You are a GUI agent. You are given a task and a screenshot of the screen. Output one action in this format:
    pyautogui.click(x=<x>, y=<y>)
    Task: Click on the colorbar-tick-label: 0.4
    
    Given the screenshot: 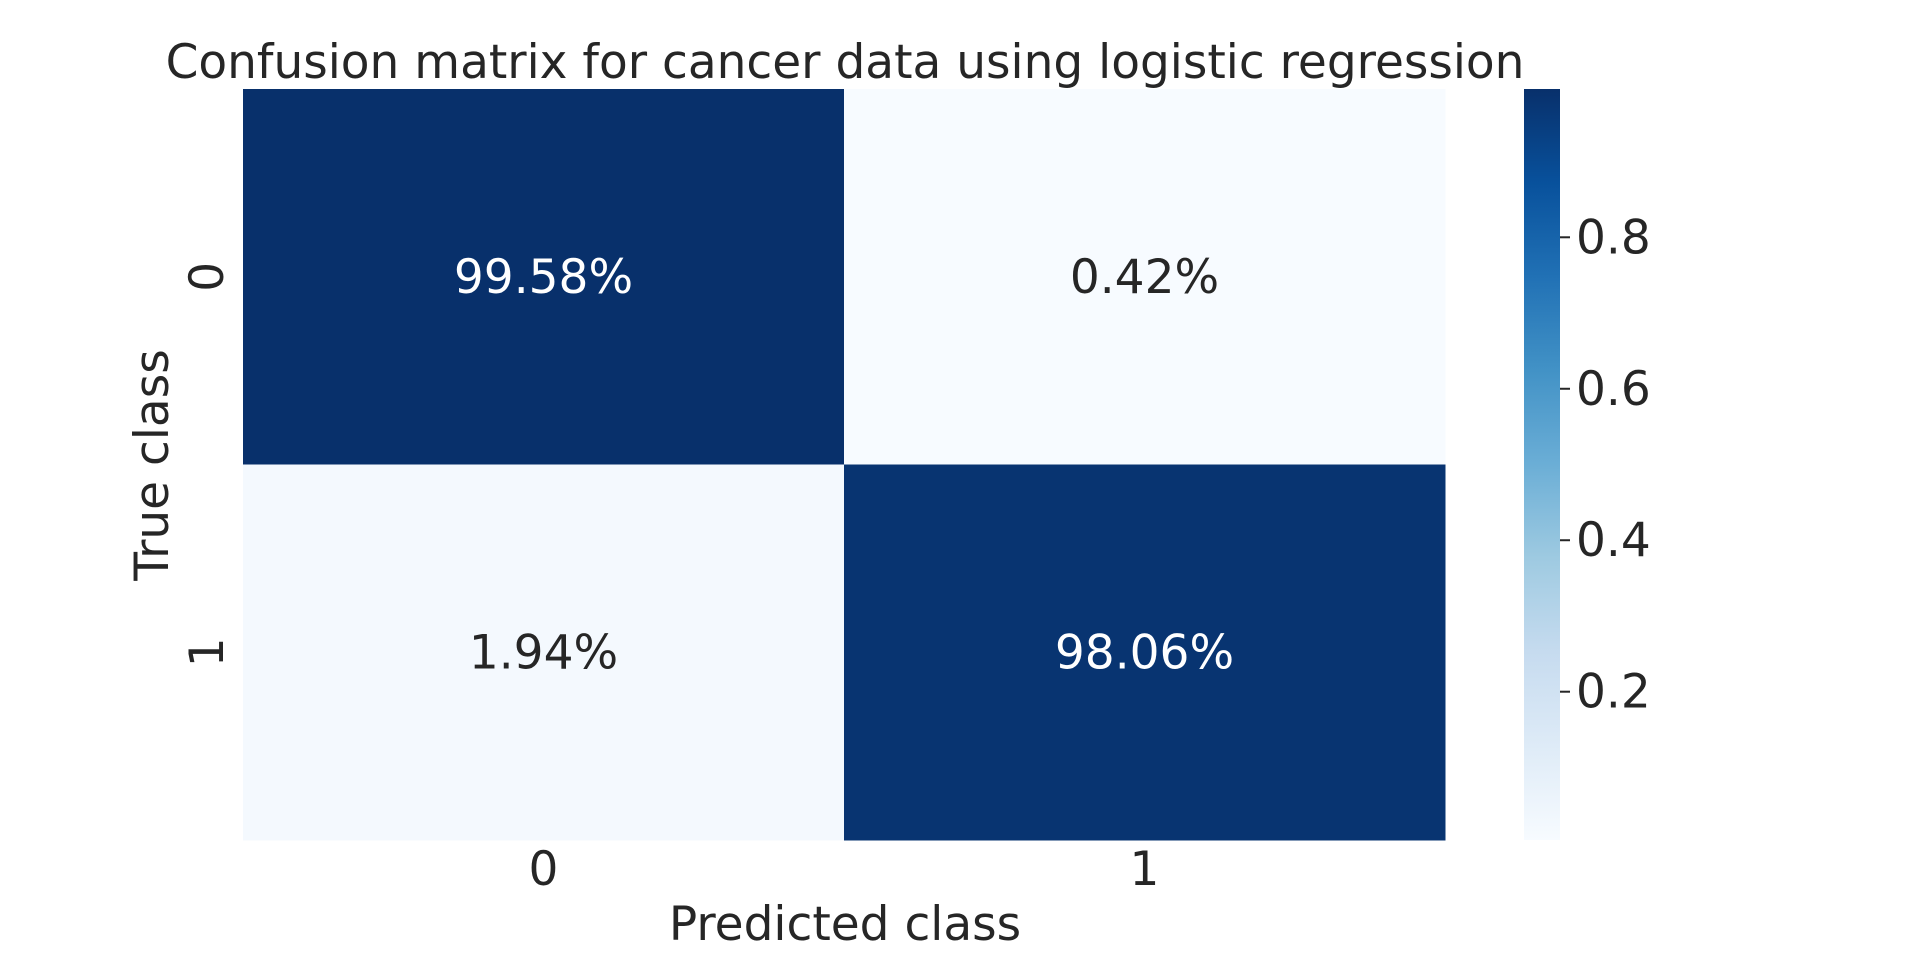 What is the action you would take?
    pyautogui.click(x=1613, y=540)
    